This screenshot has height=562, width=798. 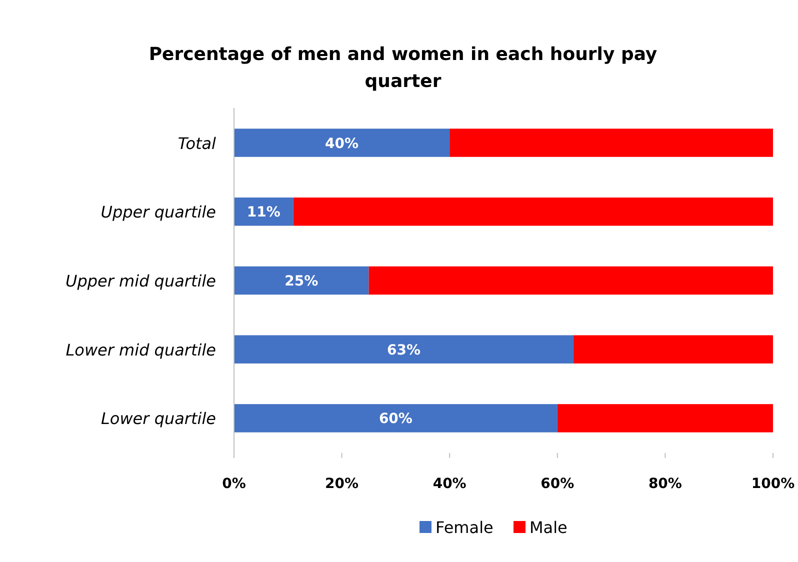 What do you see at coordinates (342, 484) in the screenshot?
I see `x-tick-label: 20%` at bounding box center [342, 484].